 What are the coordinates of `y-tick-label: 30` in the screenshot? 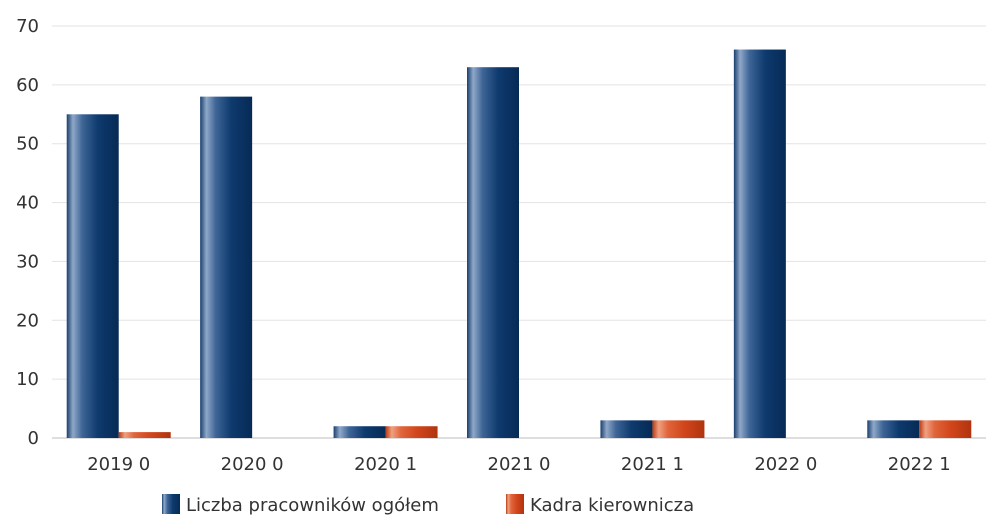 It's located at (27, 261).